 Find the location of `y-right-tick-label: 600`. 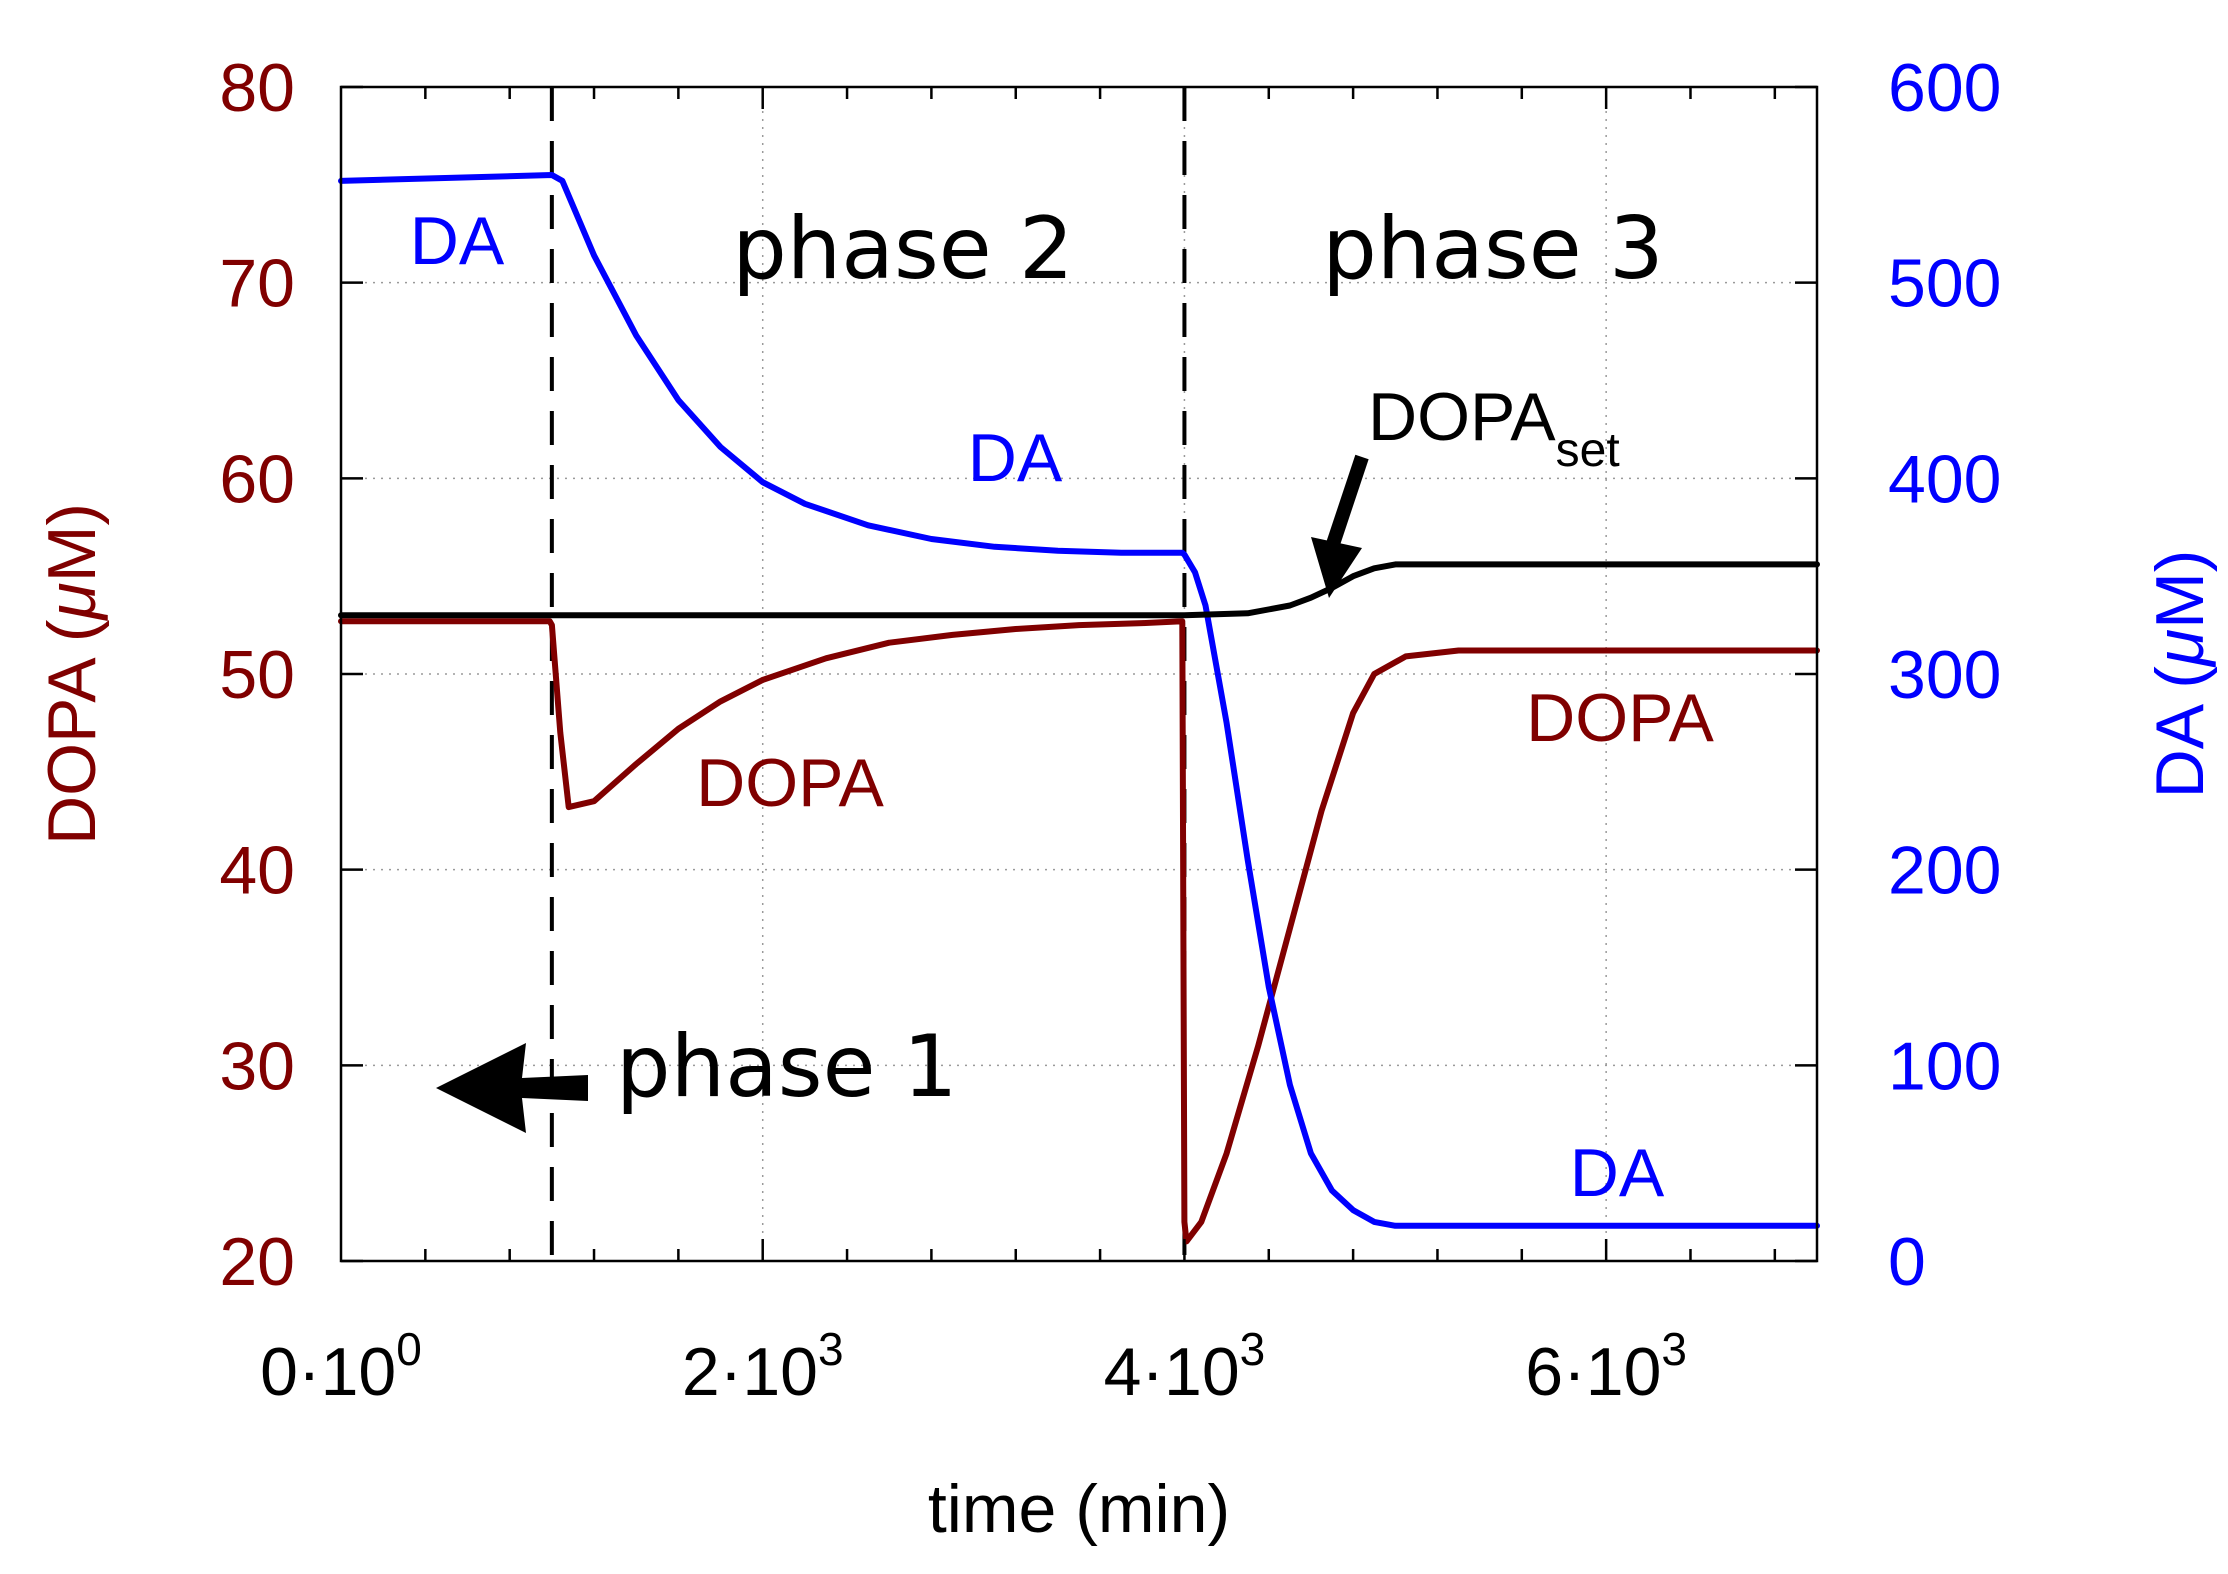

y-right-tick-label: 600 is located at coordinates (1944, 88).